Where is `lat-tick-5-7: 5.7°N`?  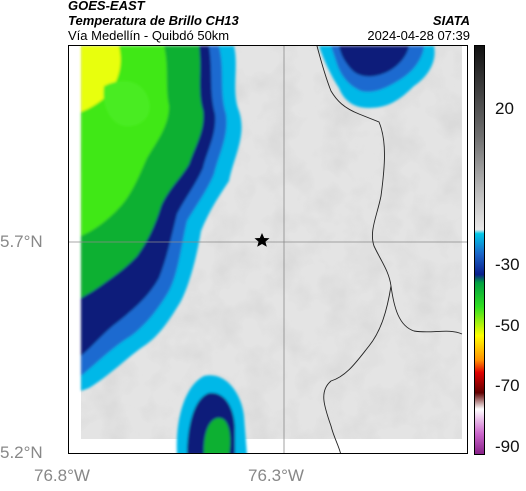
lat-tick-5-7: 5.7°N is located at coordinates (21, 241).